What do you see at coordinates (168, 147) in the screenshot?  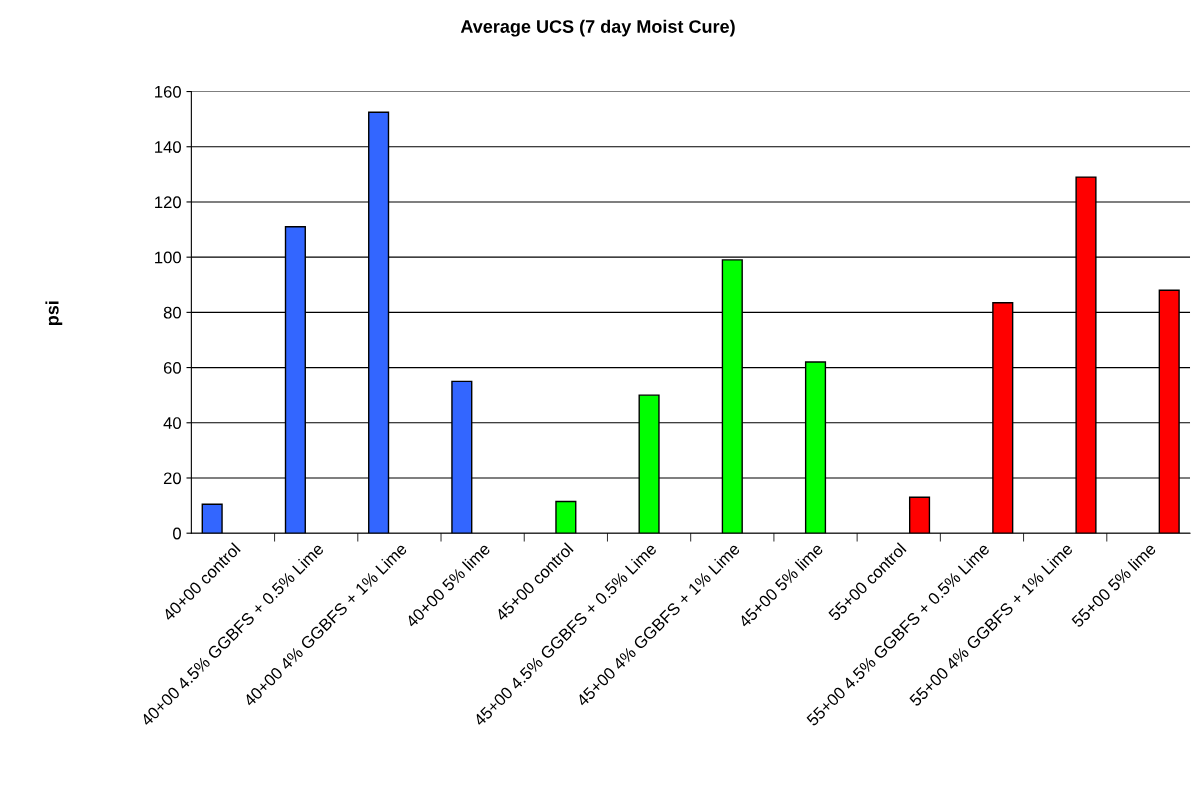 I see `y-tick-label: 140` at bounding box center [168, 147].